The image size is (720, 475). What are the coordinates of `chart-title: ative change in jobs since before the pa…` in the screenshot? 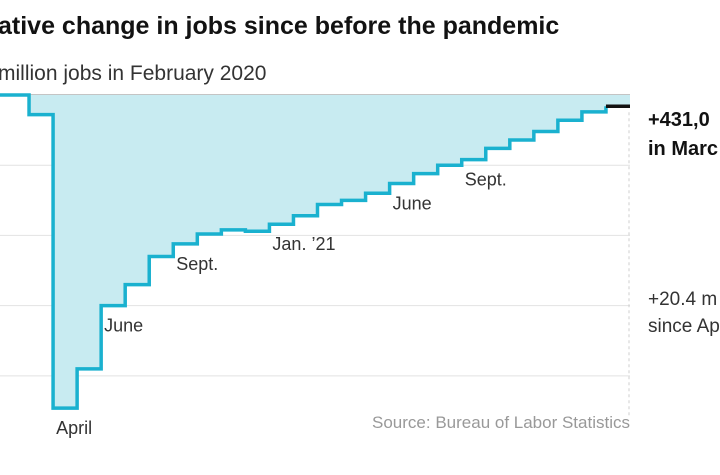 It's located at (279, 26).